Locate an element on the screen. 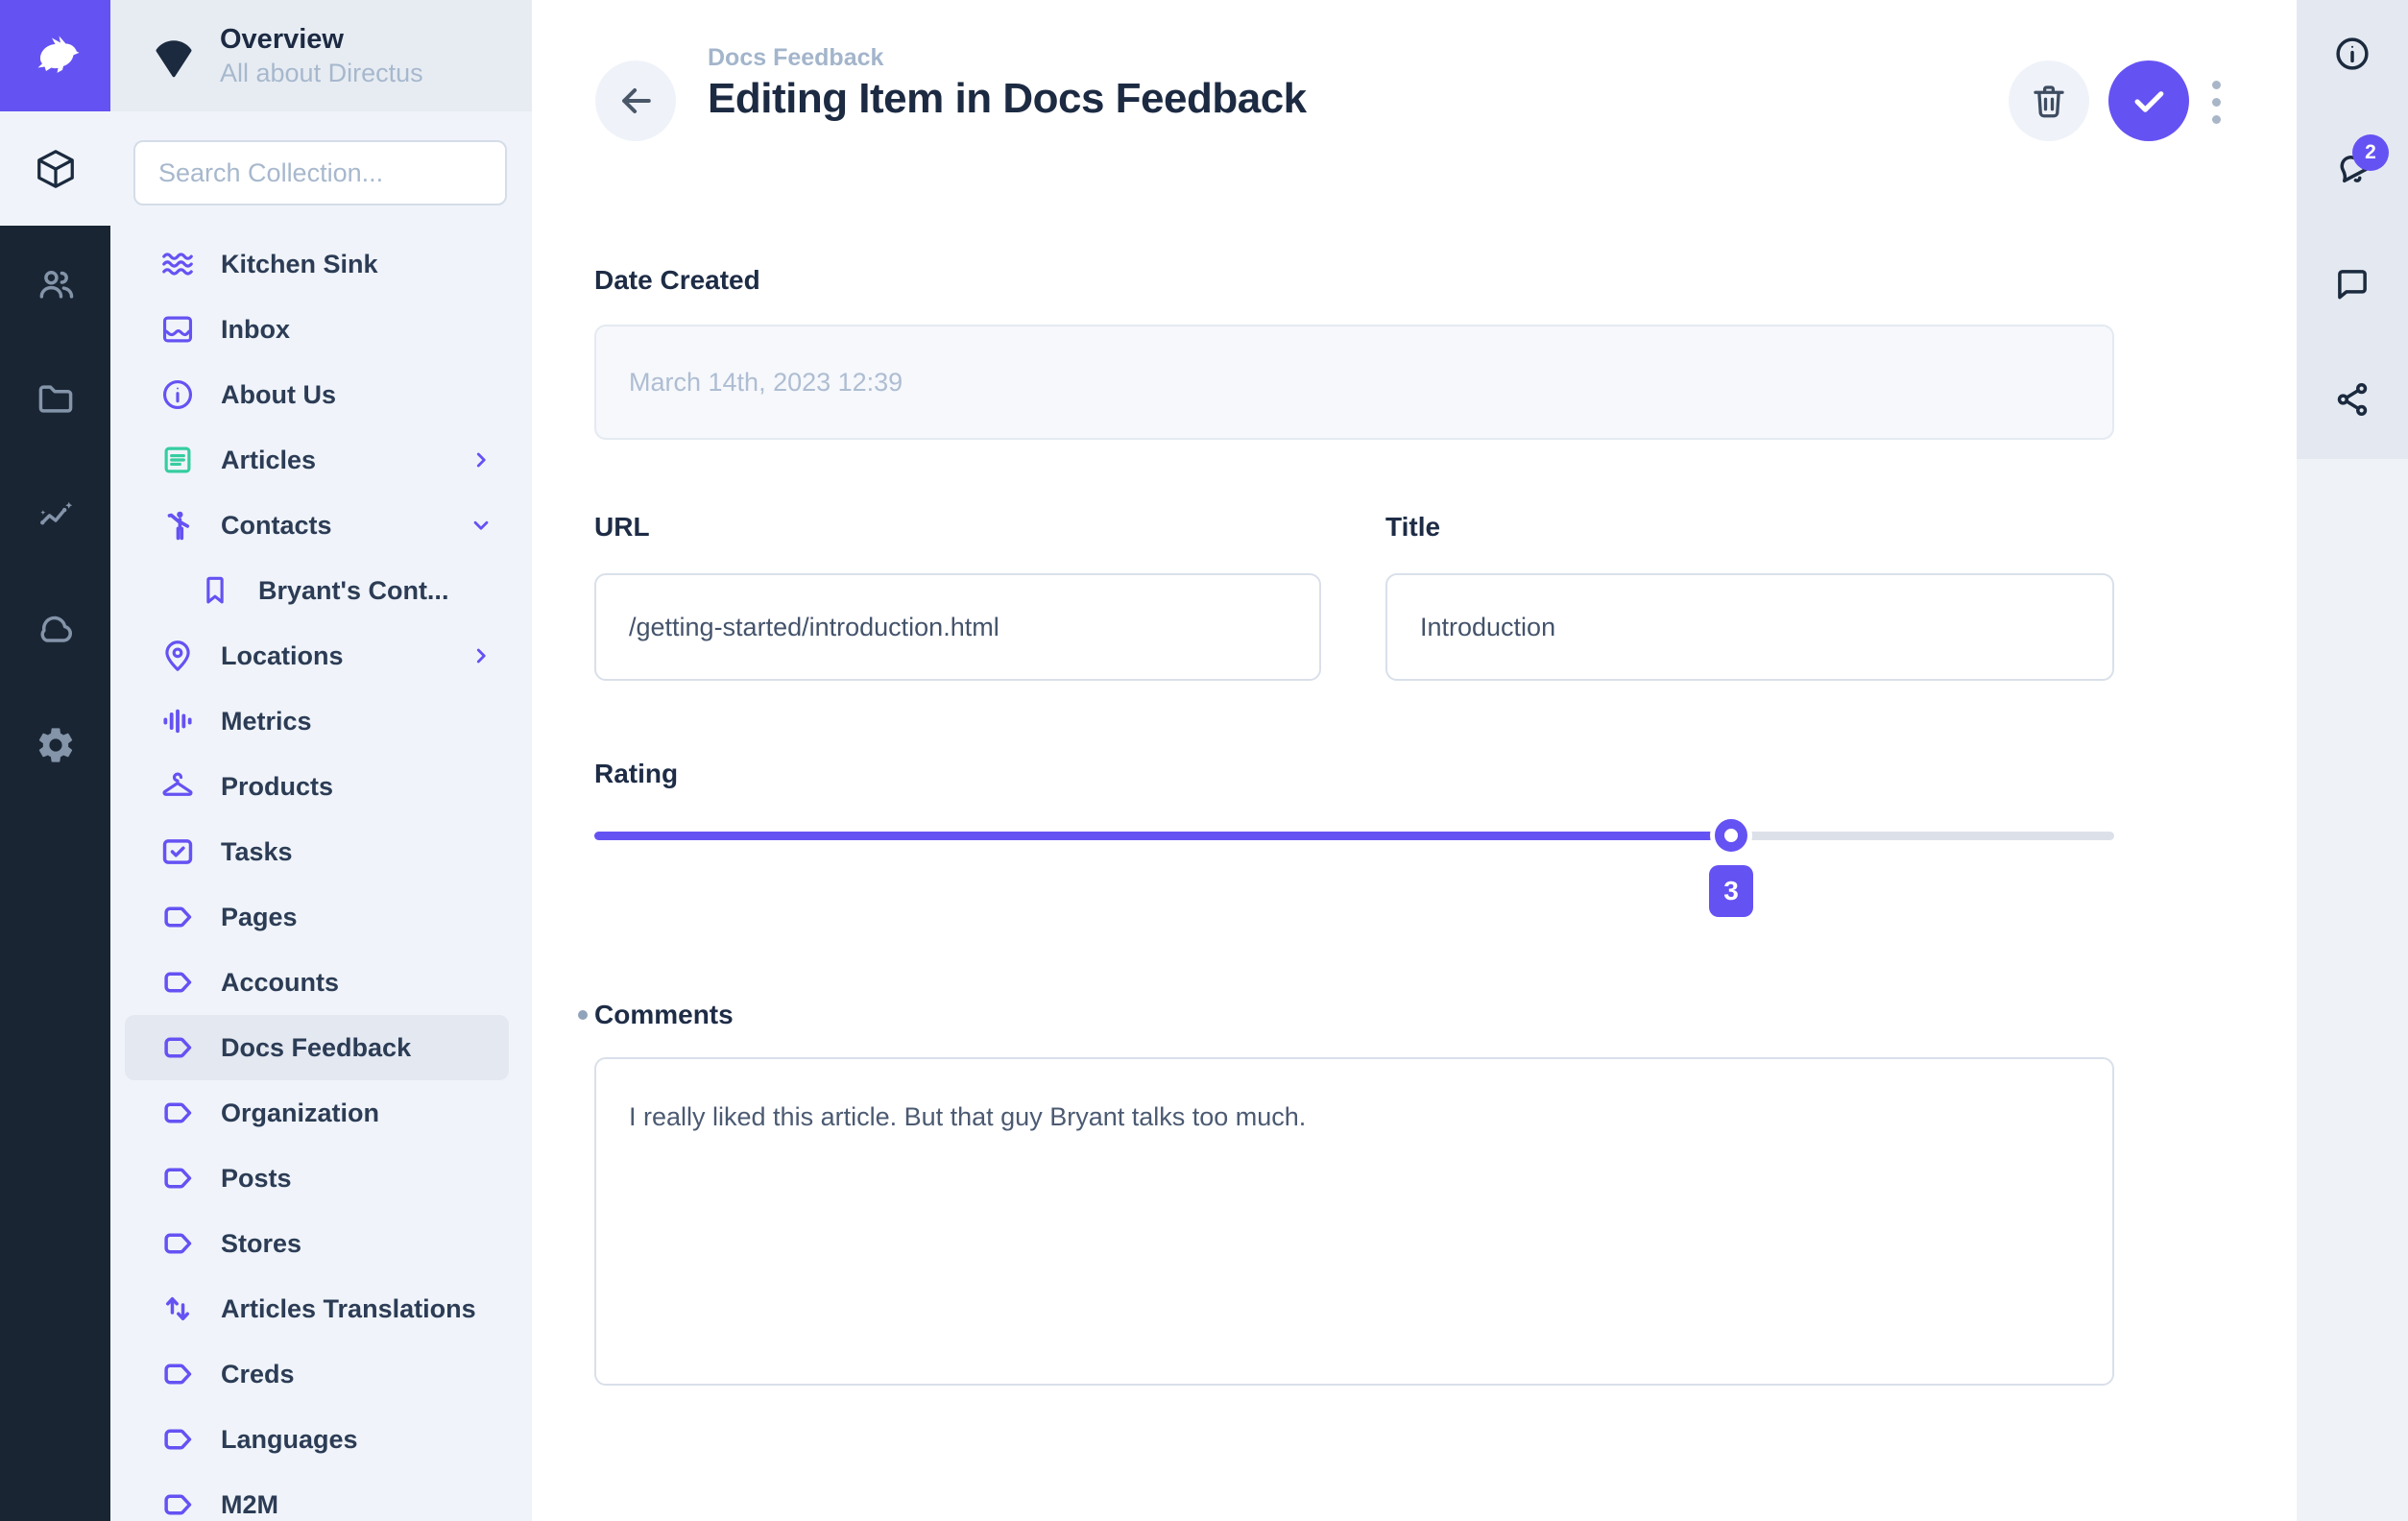  insights-module-button is located at coordinates (56, 515).